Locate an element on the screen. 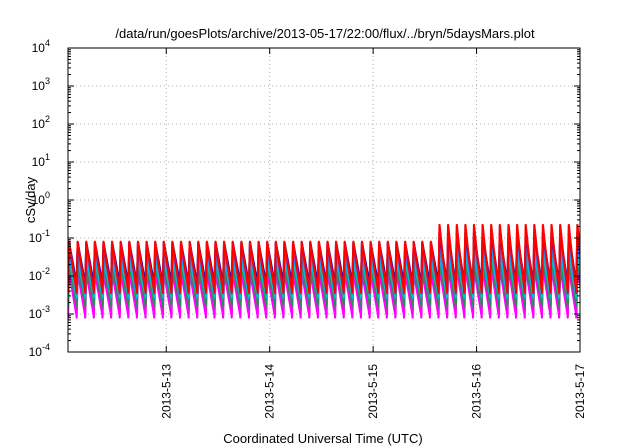  x-tick-label: 2013-5-14 is located at coordinates (270, 391).